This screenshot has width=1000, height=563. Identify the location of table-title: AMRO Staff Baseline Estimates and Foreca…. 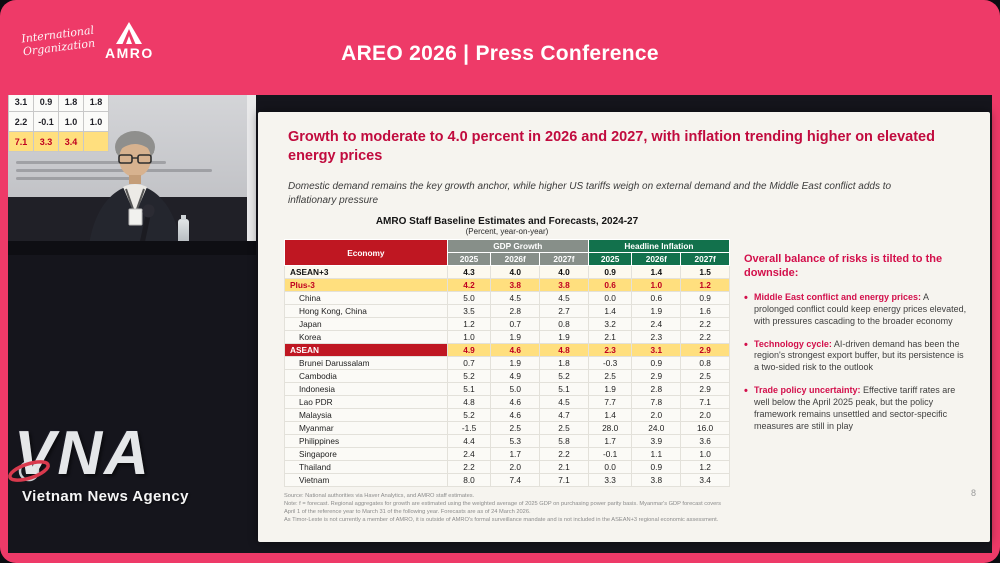
(507, 221).